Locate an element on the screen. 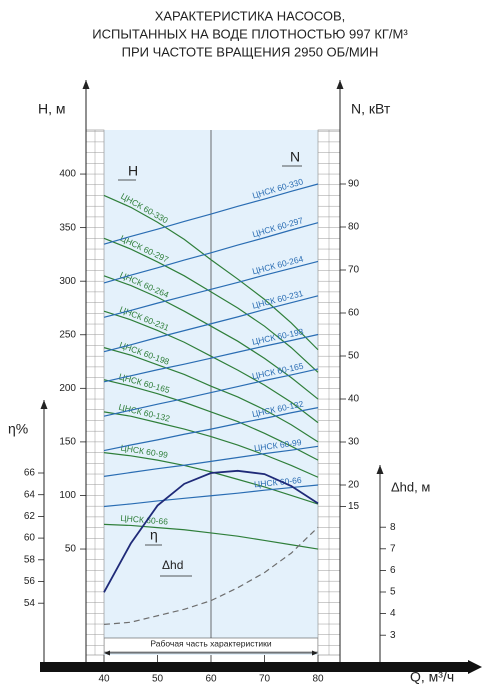 The height and width of the screenshot is (698, 500). curve-annotation: η is located at coordinates (154, 535).